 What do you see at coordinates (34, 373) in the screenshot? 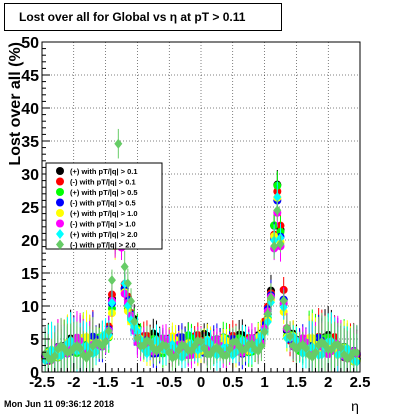
I see `y-tick-label: 0` at bounding box center [34, 373].